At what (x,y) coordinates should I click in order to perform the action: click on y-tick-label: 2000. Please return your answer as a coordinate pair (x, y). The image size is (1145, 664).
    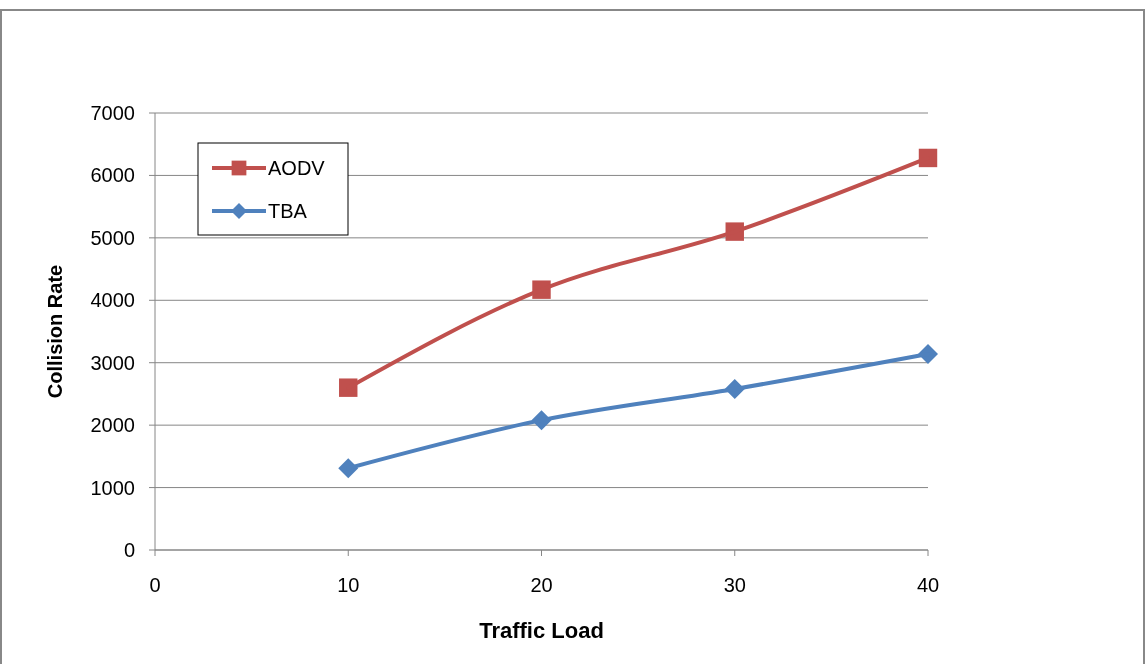
    Looking at the image, I should click on (112, 425).